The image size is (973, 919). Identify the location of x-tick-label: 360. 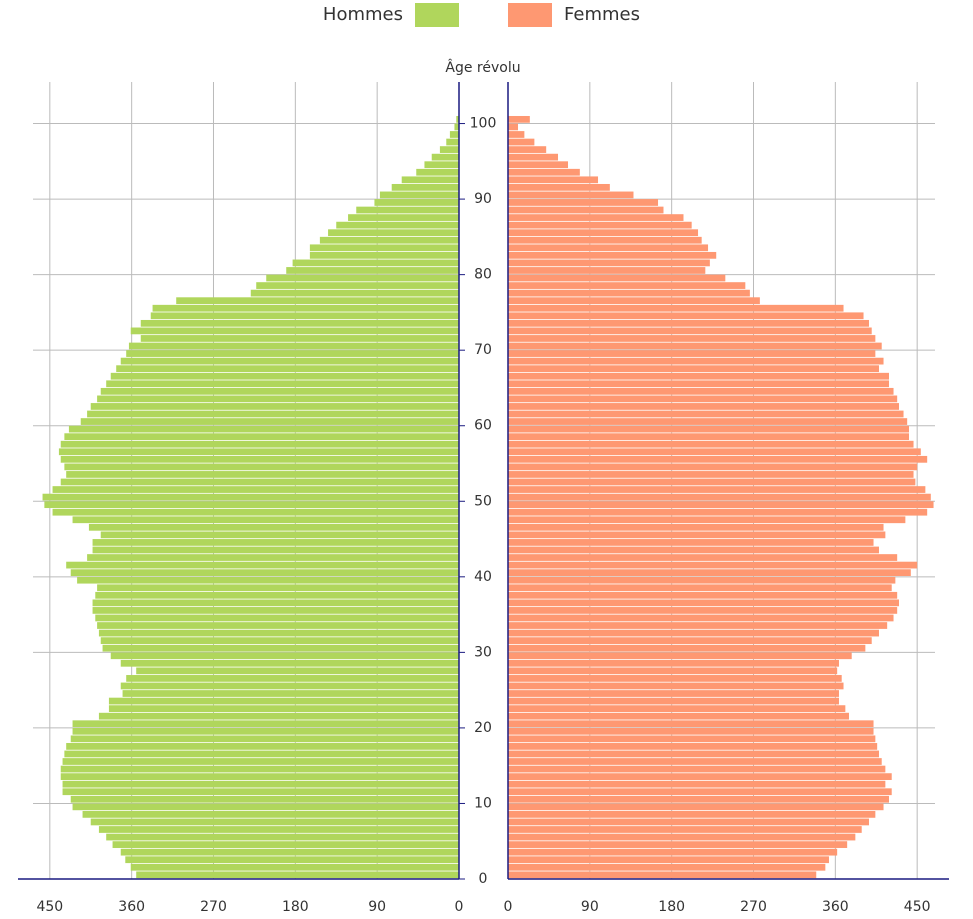
(131, 907).